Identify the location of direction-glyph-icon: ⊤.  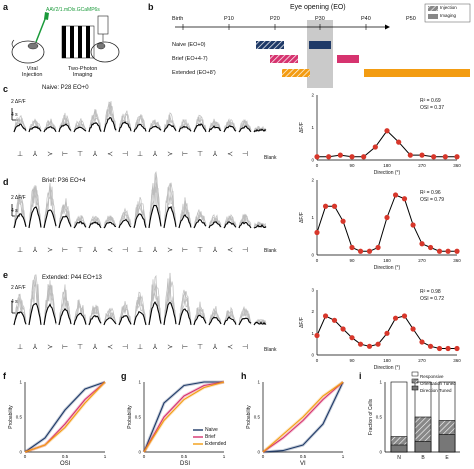
(200, 250).